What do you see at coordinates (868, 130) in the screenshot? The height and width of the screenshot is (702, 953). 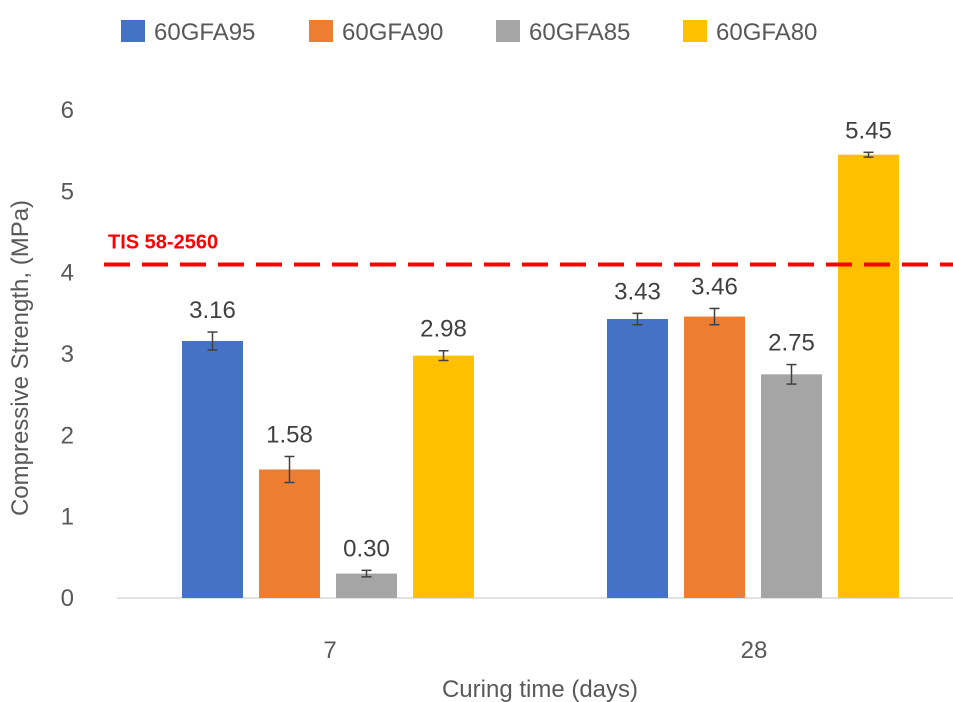 I see `data-label: 5.45` at bounding box center [868, 130].